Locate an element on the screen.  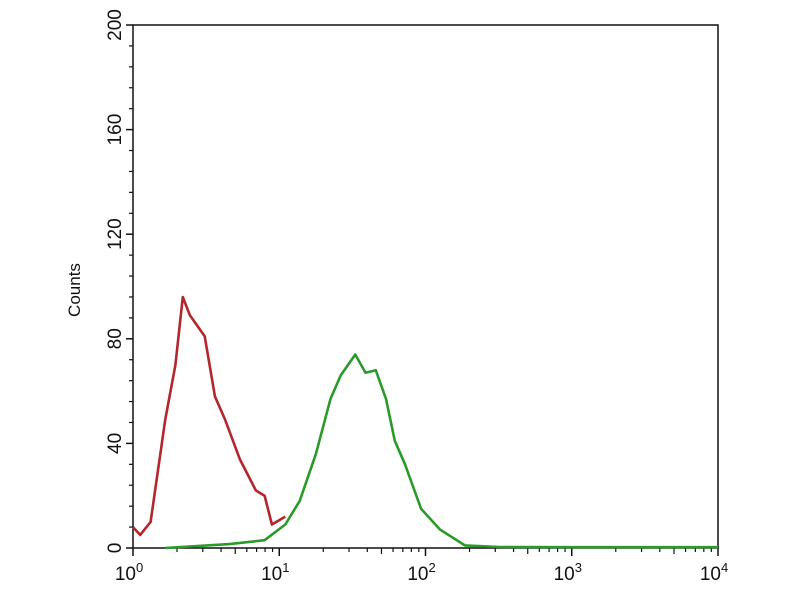
y-tick-label: 160 is located at coordinates (115, 130).